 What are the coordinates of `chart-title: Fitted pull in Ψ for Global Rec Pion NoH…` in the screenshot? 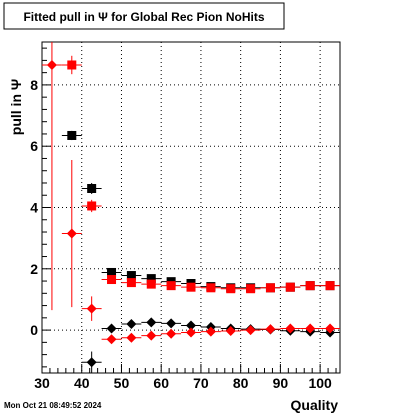 It's located at (143, 17).